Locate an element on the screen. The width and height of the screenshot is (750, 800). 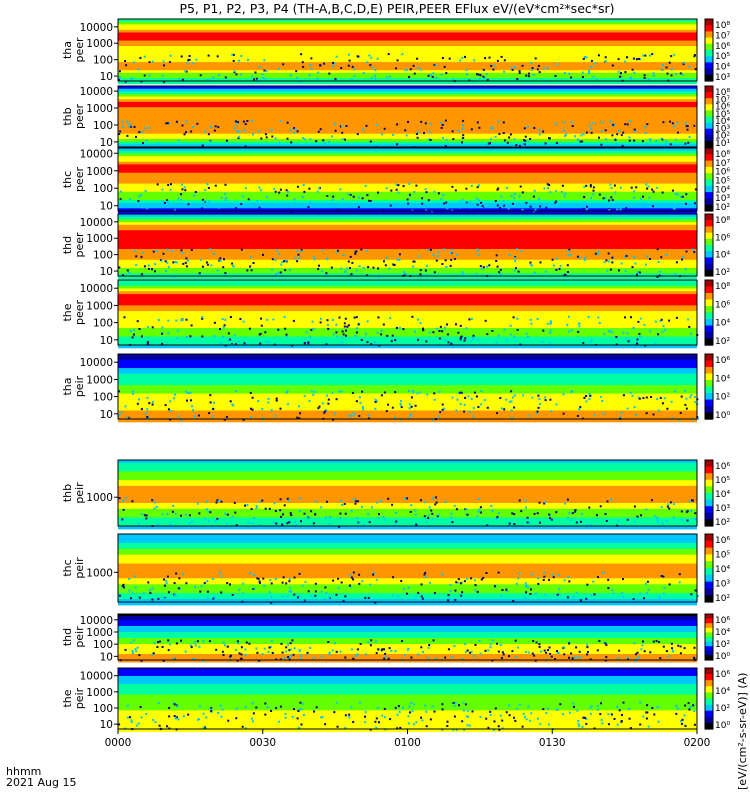
panel-probe-label: thb is located at coordinates (67, 116).